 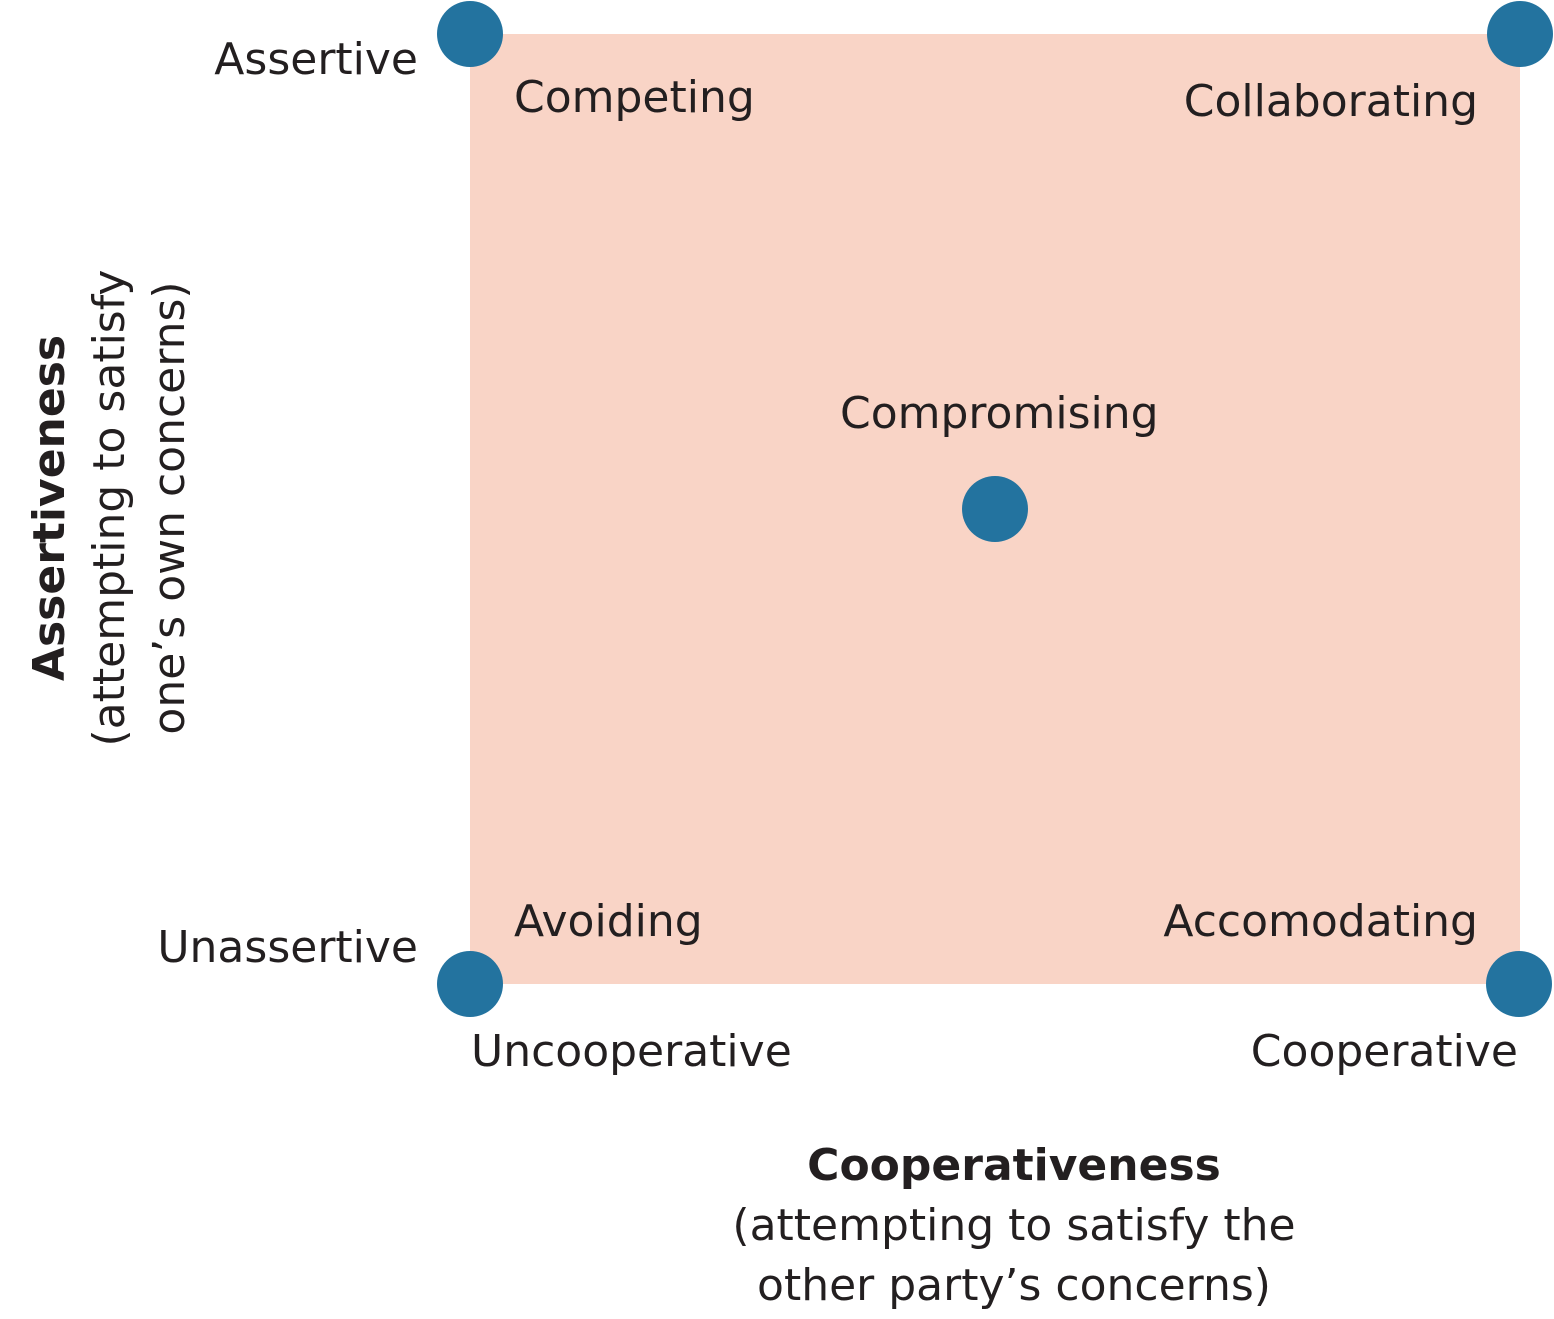 What do you see at coordinates (1320, 921) in the screenshot?
I see `accommodating-label: Accomodating` at bounding box center [1320, 921].